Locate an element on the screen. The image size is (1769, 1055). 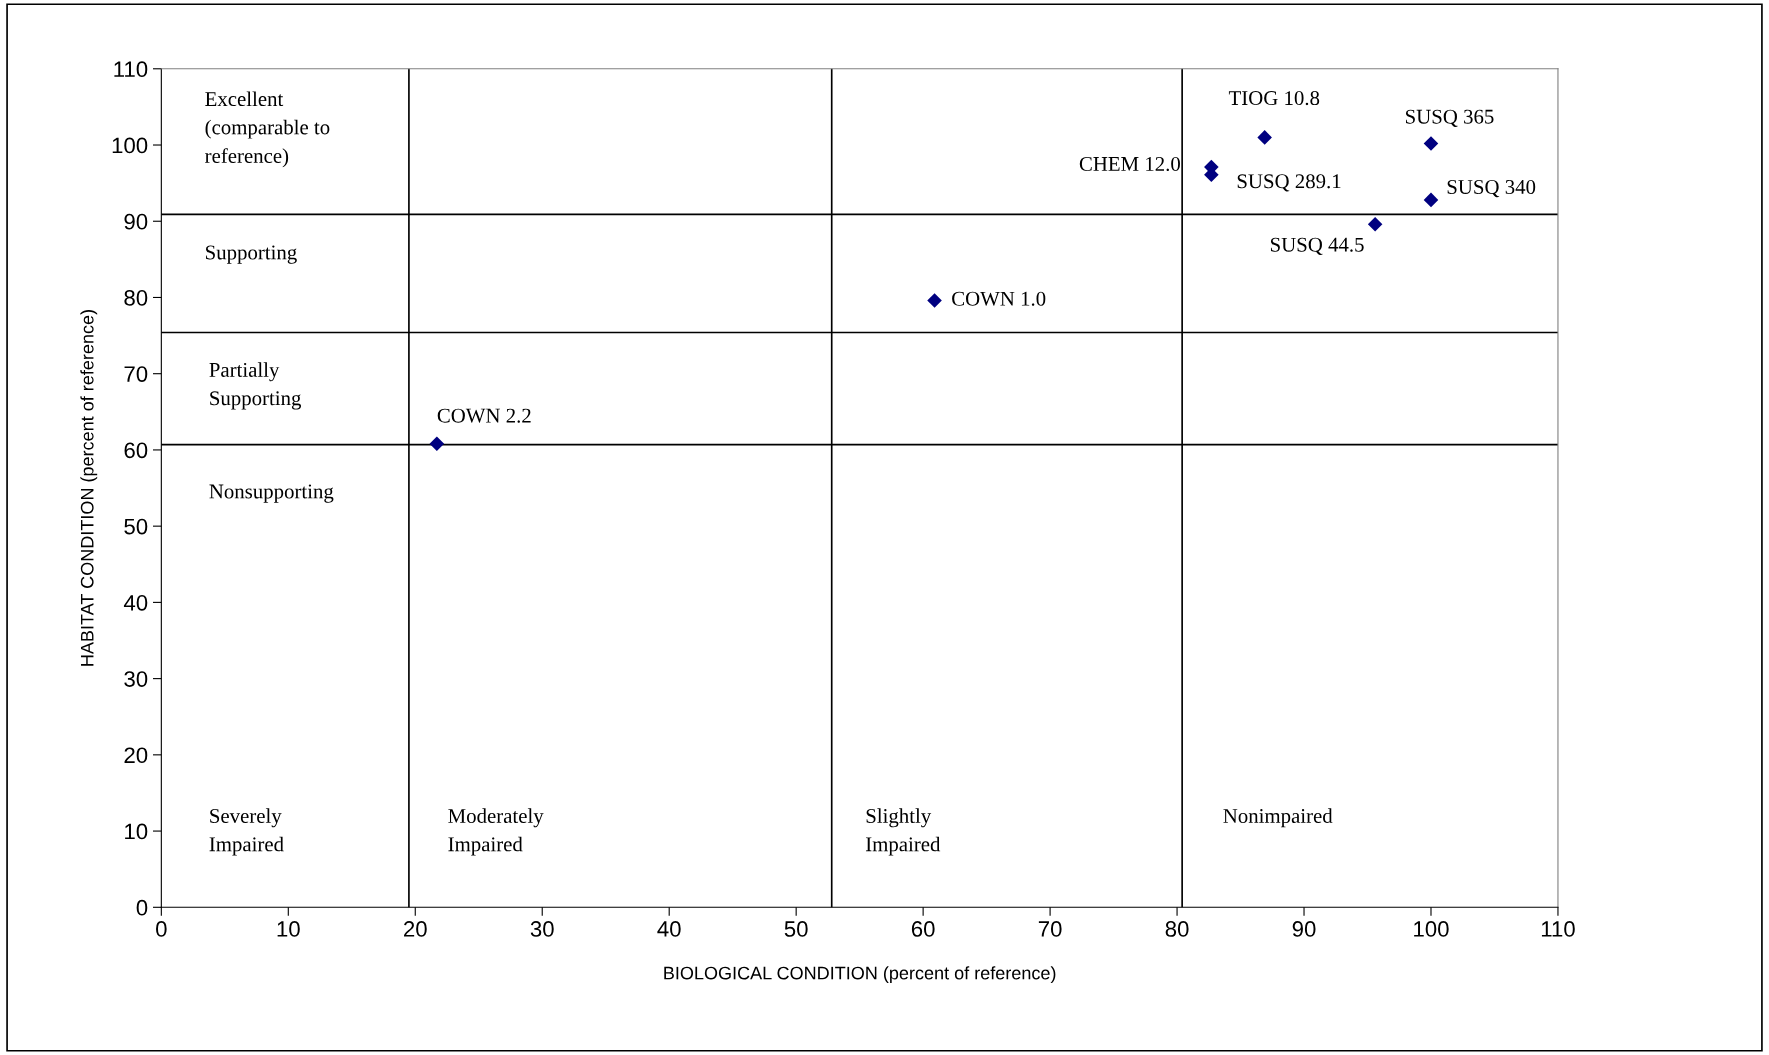
y-tick-label: 10 is located at coordinates (136, 831).